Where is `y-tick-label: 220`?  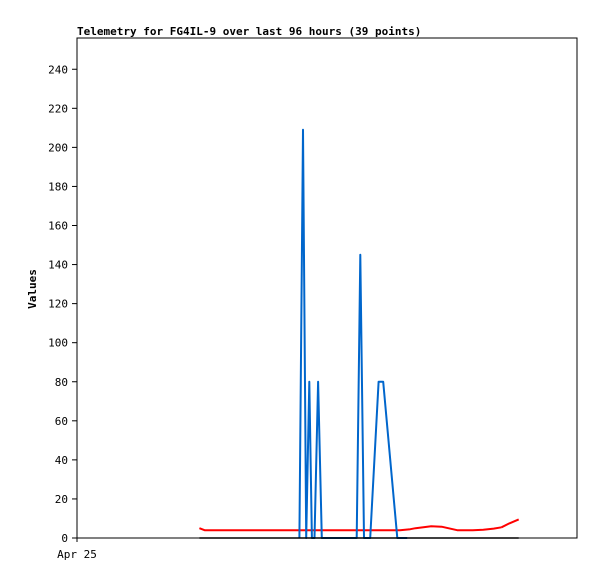 y-tick-label: 220 is located at coordinates (58, 108).